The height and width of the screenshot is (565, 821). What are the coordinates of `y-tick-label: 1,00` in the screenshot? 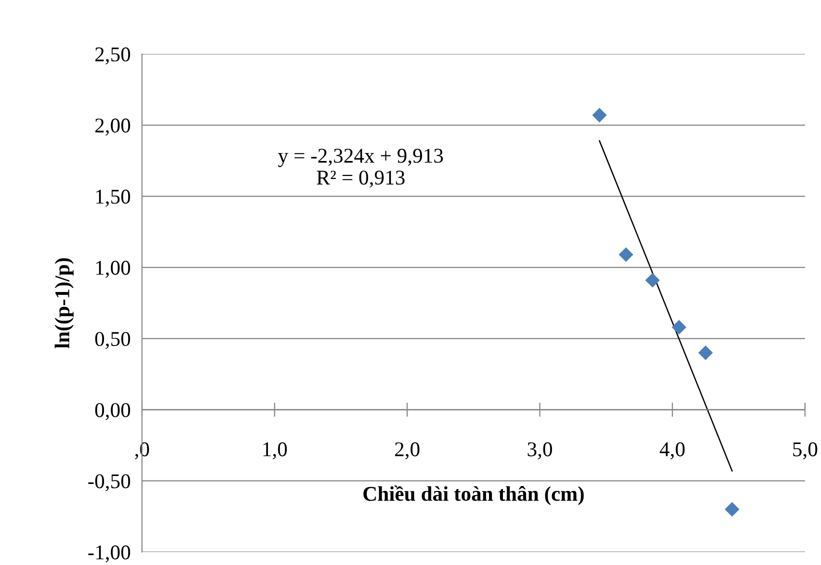 It's located at (113, 269).